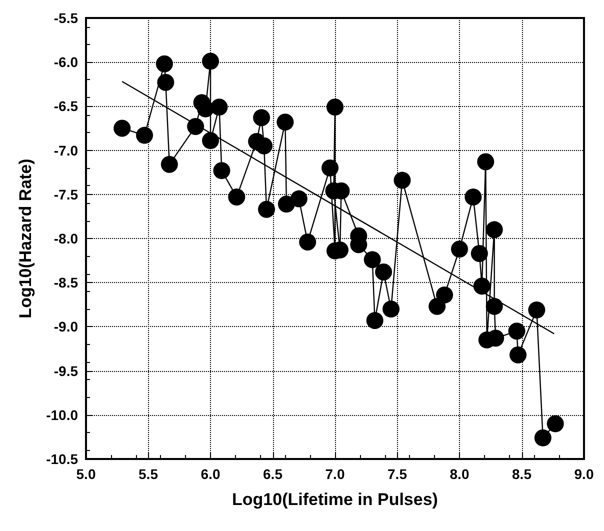  What do you see at coordinates (398, 474) in the screenshot?
I see `x-tick-label: 7.5` at bounding box center [398, 474].